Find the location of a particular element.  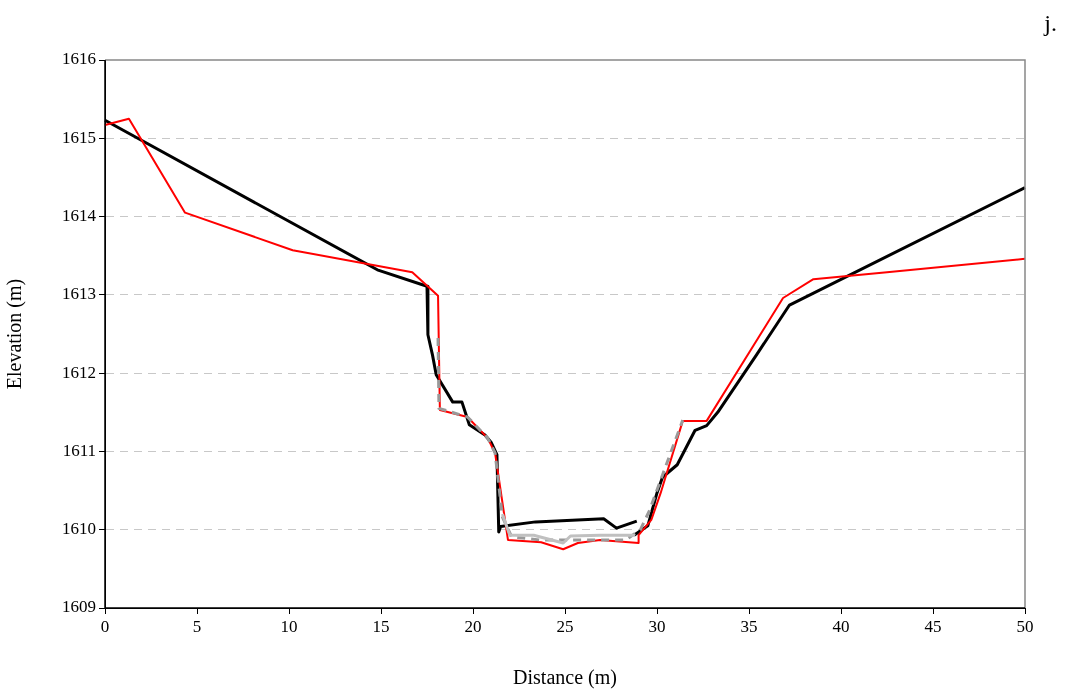

y-tick-label: 1614 is located at coordinates (79, 216).